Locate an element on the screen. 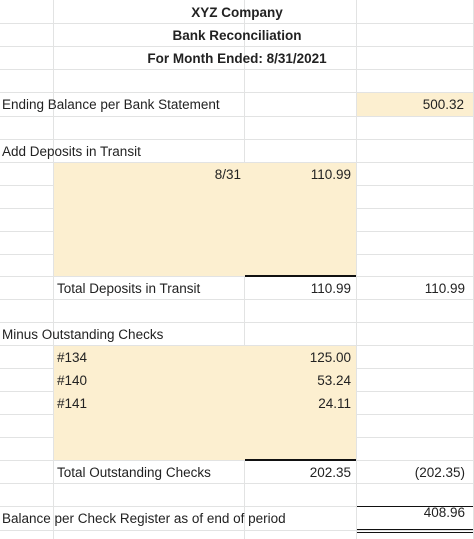  check-number: #141 is located at coordinates (72, 403).